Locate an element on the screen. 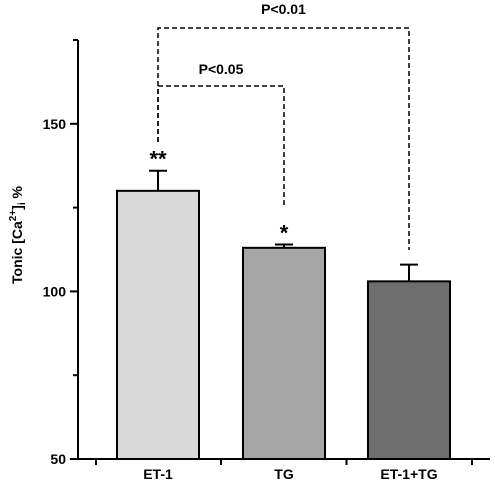 This screenshot has height=480, width=495. bar-ET-1+TG is located at coordinates (409, 370).